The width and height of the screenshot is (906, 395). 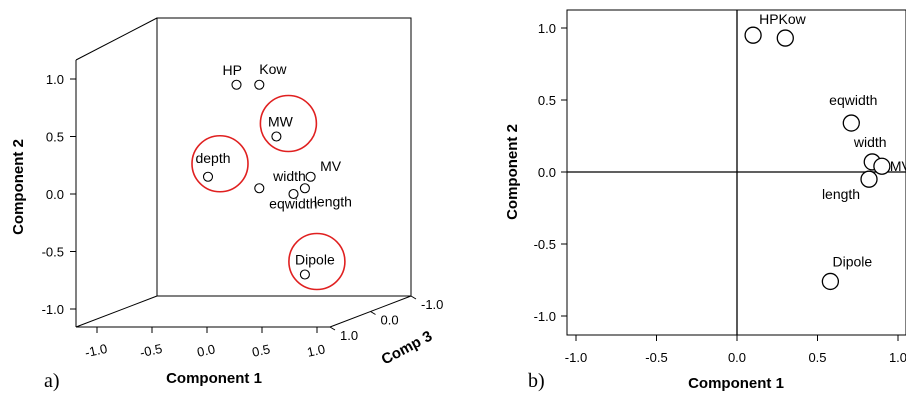 What do you see at coordinates (53, 252) in the screenshot?
I see `a-y-tick-label: -0.5` at bounding box center [53, 252].